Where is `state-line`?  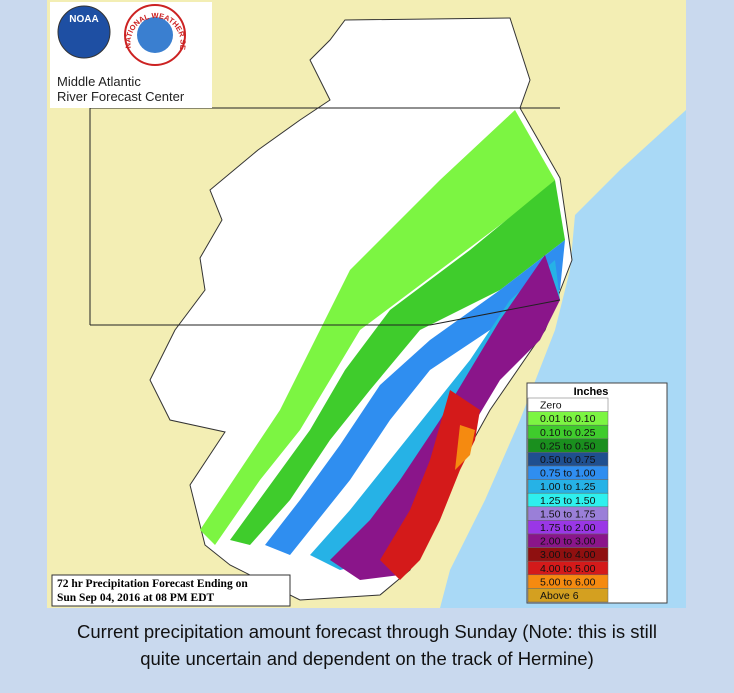 state-line is located at coordinates (495, 312).